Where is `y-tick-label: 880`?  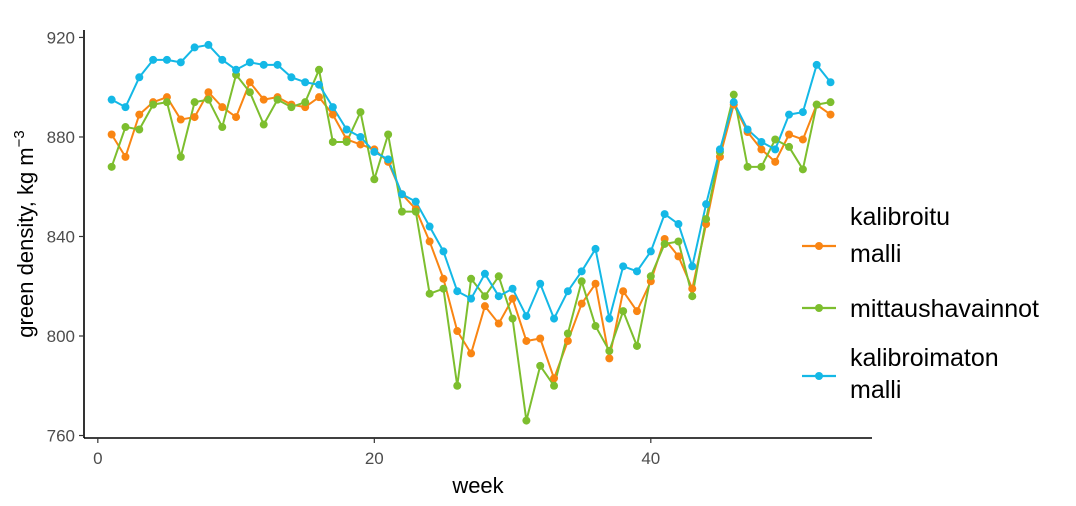 y-tick-label: 880 is located at coordinates (61, 137).